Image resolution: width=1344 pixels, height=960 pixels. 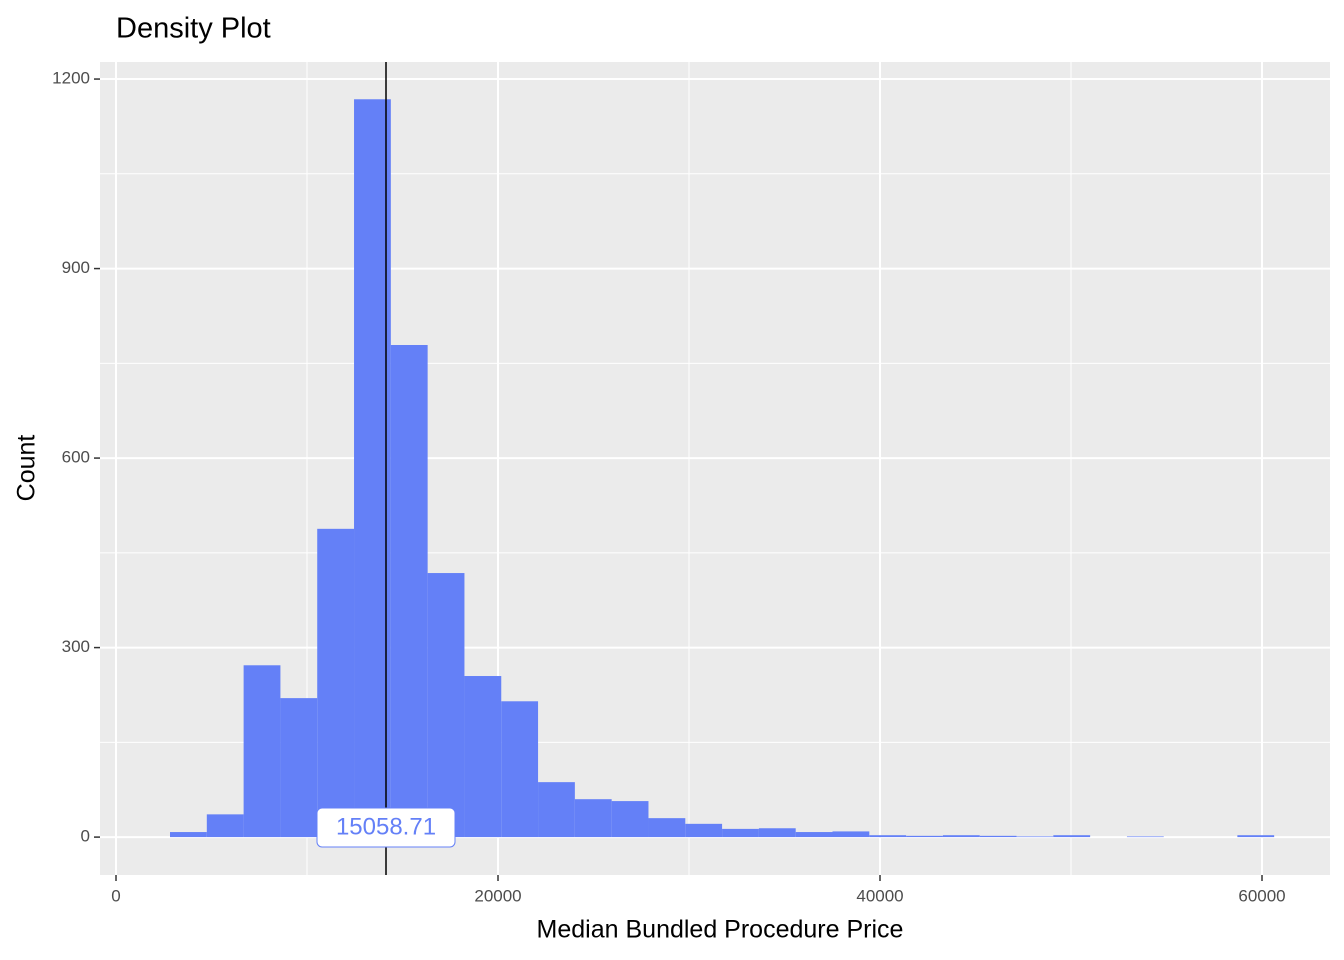 I want to click on x-axis-title: Median Bundled Procedure Price, so click(x=720, y=930).